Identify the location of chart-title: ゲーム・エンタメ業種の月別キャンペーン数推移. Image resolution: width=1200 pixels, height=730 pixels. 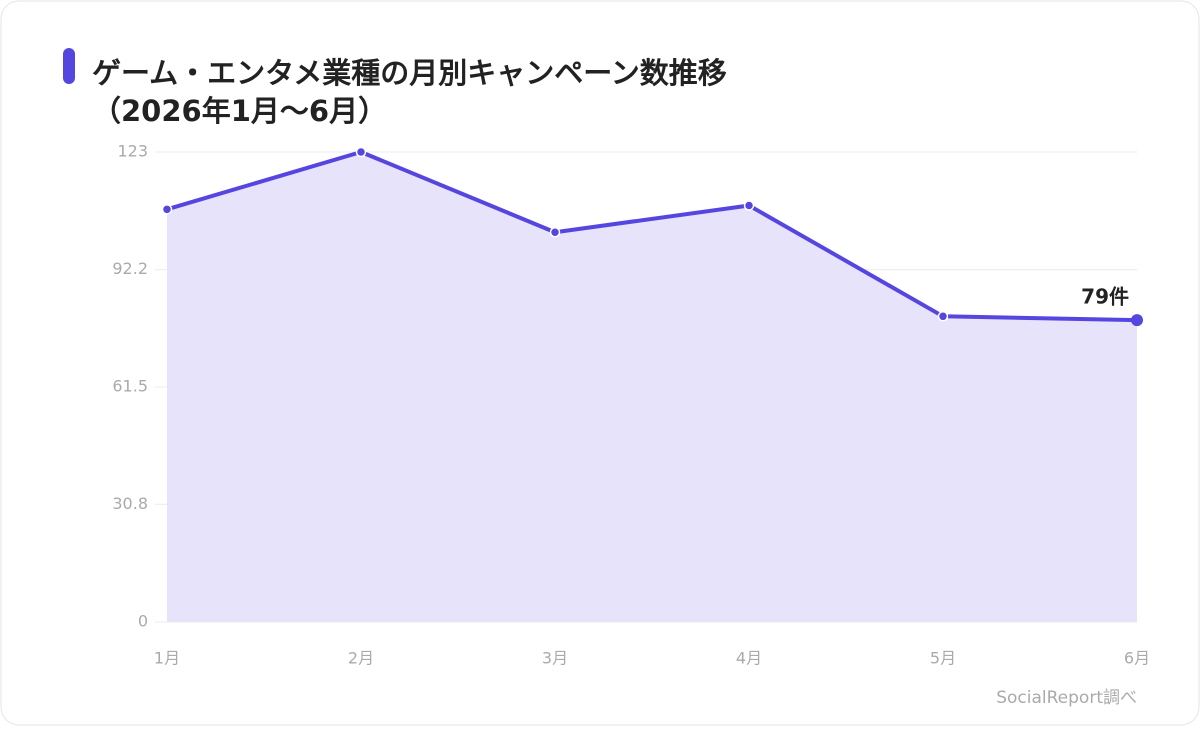
(409, 73).